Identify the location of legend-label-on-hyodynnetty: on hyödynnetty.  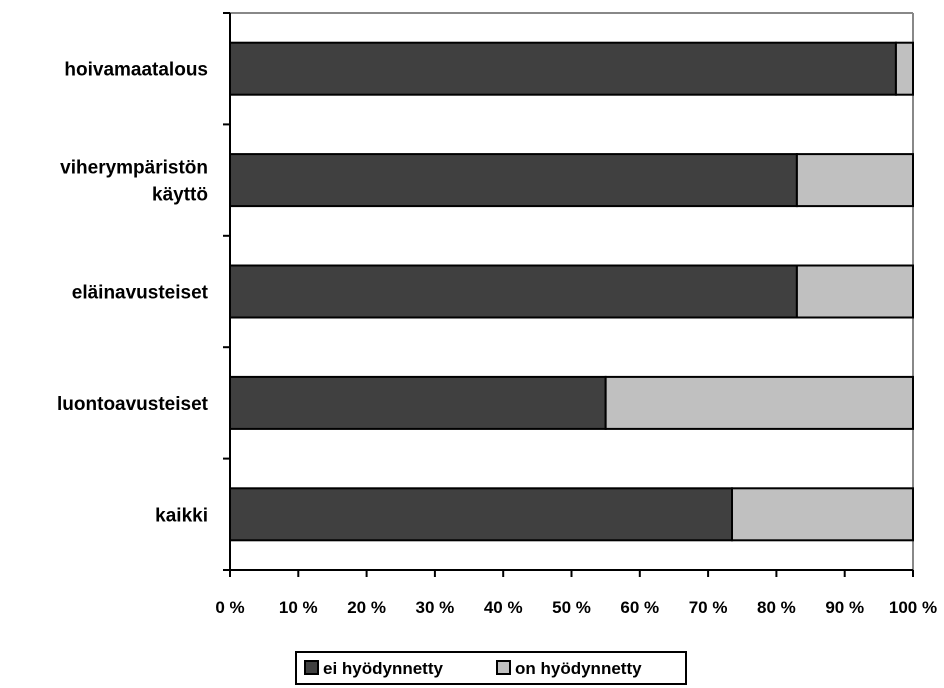
(578, 668).